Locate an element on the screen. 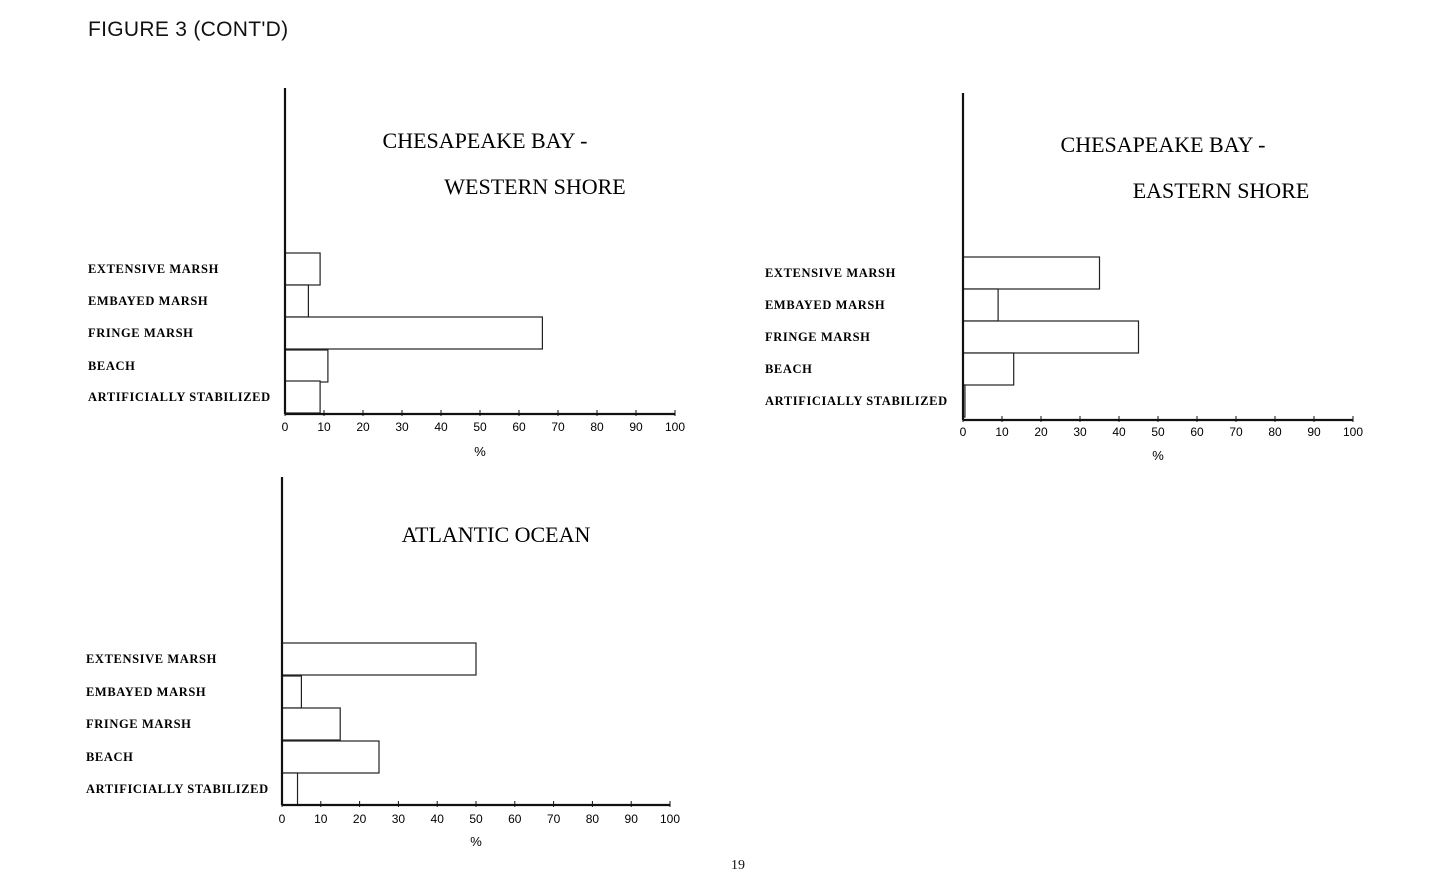  chart-title-line: ATLANTIC OCEAN is located at coordinates (496, 534).